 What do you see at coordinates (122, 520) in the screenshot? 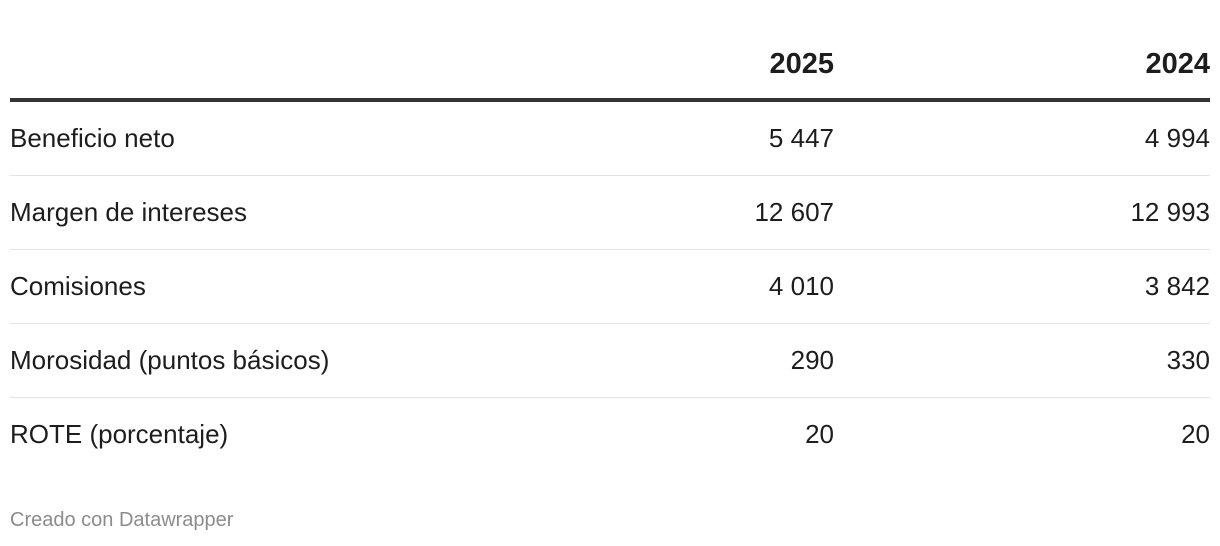
I see `footer: Creado con Datawrapper` at bounding box center [122, 520].